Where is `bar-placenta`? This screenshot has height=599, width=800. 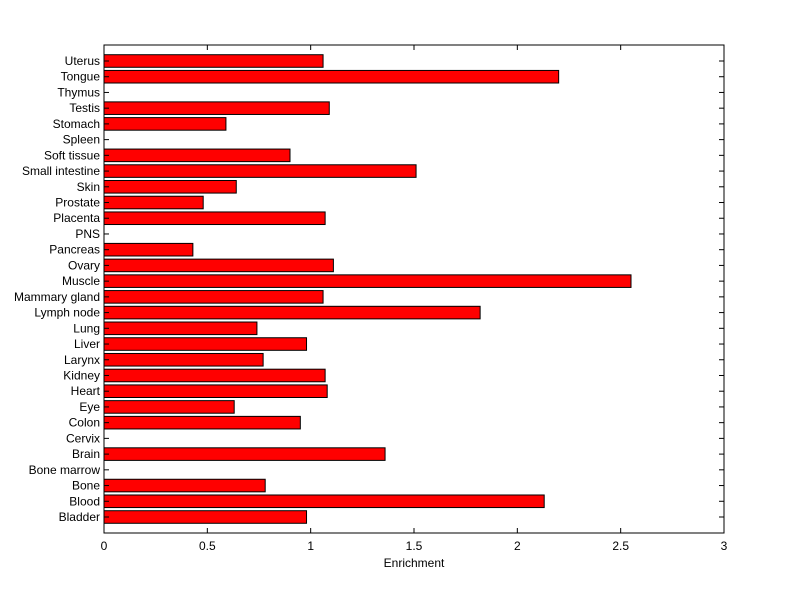
bar-placenta is located at coordinates (214, 218).